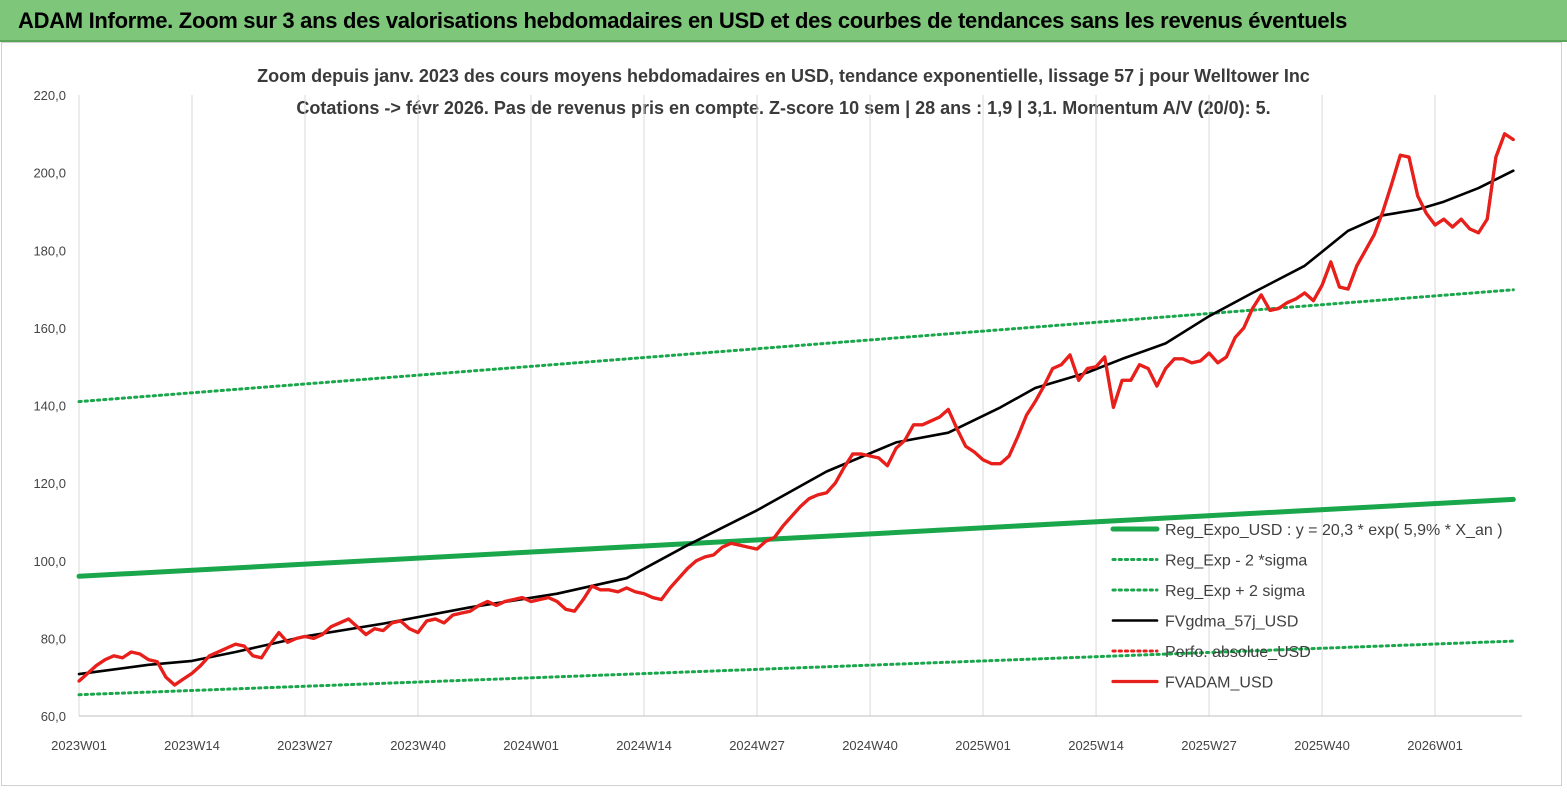 The image size is (1567, 792). What do you see at coordinates (53, 638) in the screenshot?
I see `y-tick-label: 80,0` at bounding box center [53, 638].